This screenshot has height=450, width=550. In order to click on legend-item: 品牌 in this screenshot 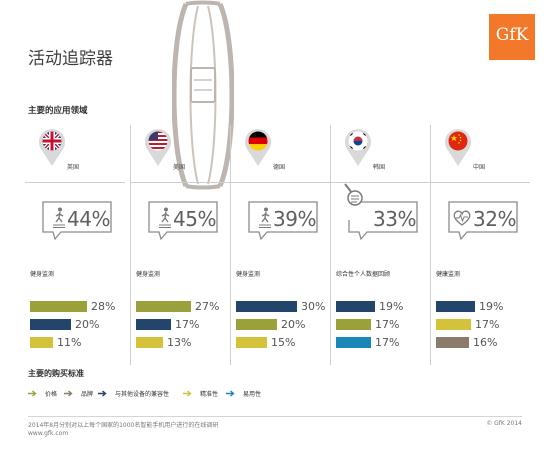, I will do `click(78, 393)`.